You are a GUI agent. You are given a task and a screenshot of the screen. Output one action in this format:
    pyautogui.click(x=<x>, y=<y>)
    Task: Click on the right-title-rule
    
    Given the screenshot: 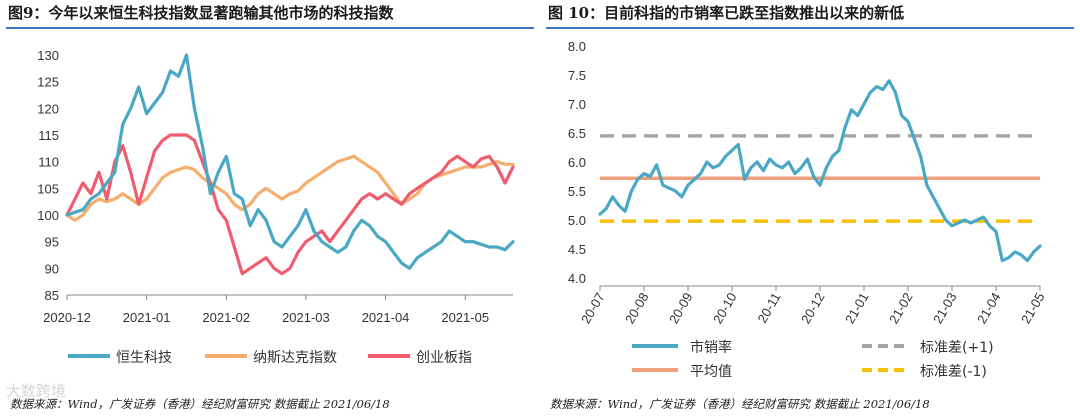 What is the action you would take?
    pyautogui.click(x=810, y=28)
    